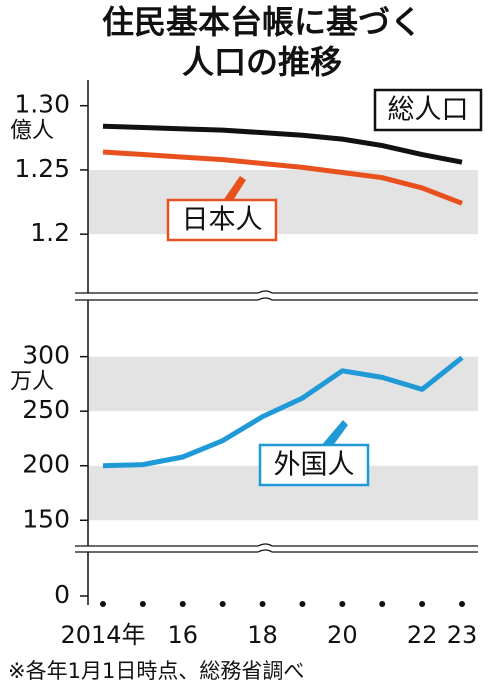 This screenshot has height=692, width=489. I want to click on y-tick-label: 250, so click(46, 409).